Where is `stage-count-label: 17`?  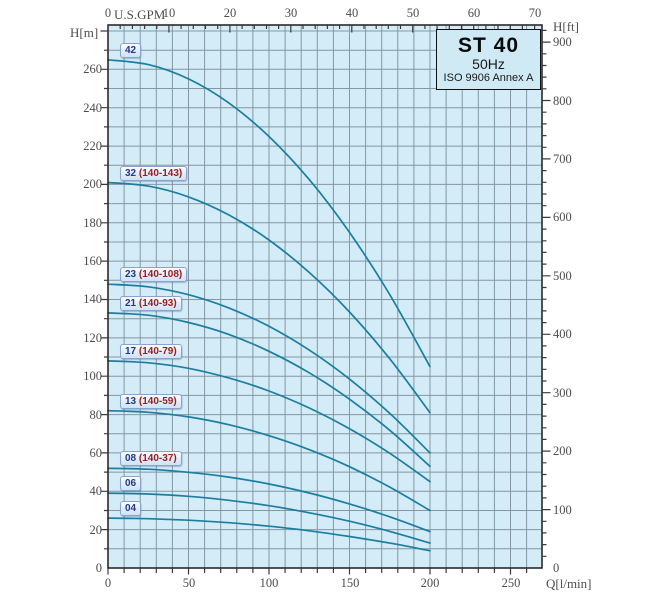
stage-count-label: 17 is located at coordinates (131, 351).